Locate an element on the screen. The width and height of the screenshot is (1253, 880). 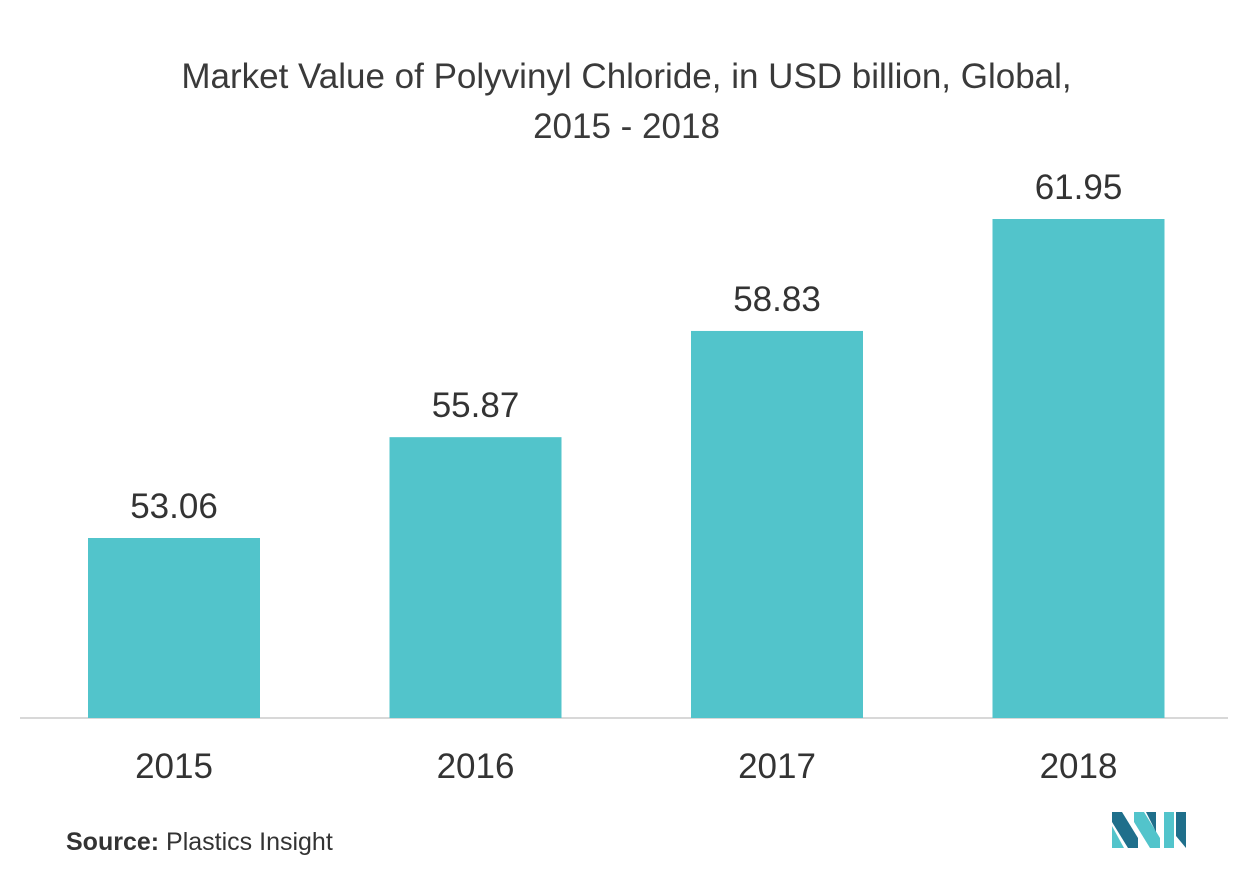
data-label-2017: 58.83 is located at coordinates (777, 299).